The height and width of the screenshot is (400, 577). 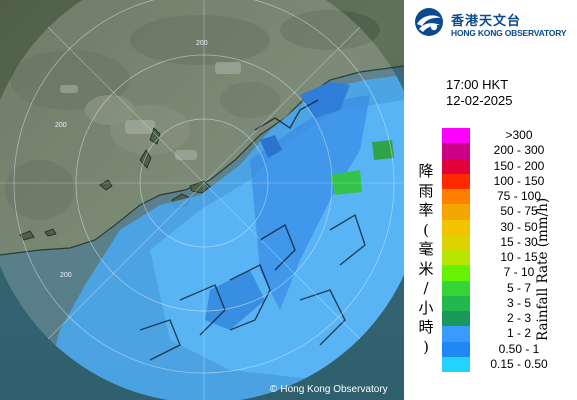 What do you see at coordinates (274, 389) in the screenshot?
I see `copyright-symbol: ©` at bounding box center [274, 389].